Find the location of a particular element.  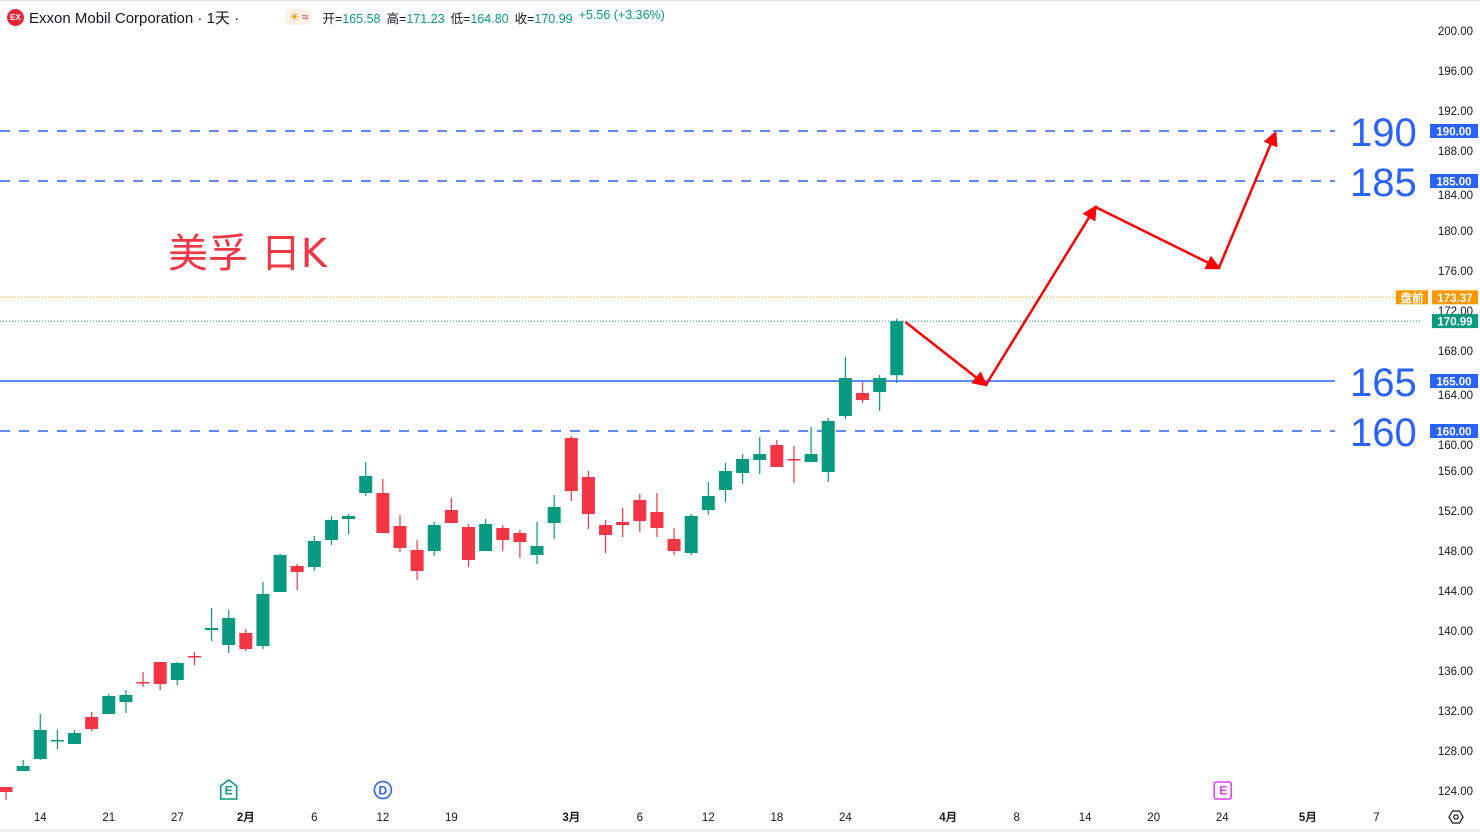

dividend-event-icon: D is located at coordinates (383, 790).